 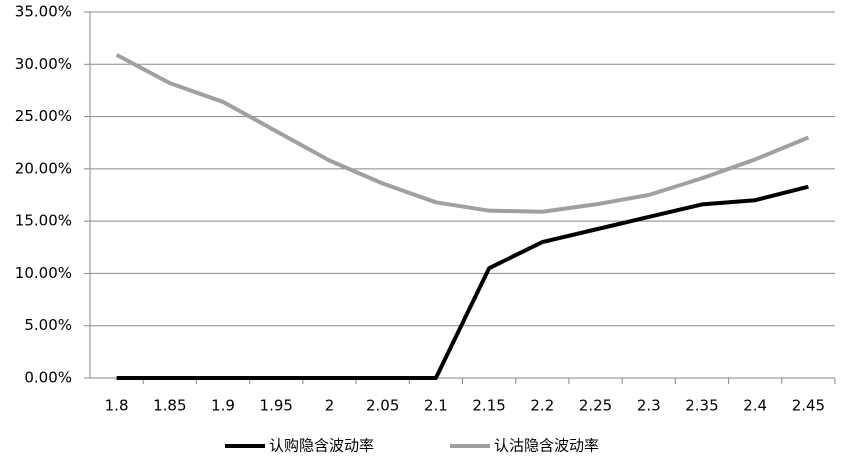 What do you see at coordinates (546, 446) in the screenshot?
I see `legend-label: 认沽隐含波动率` at bounding box center [546, 446].